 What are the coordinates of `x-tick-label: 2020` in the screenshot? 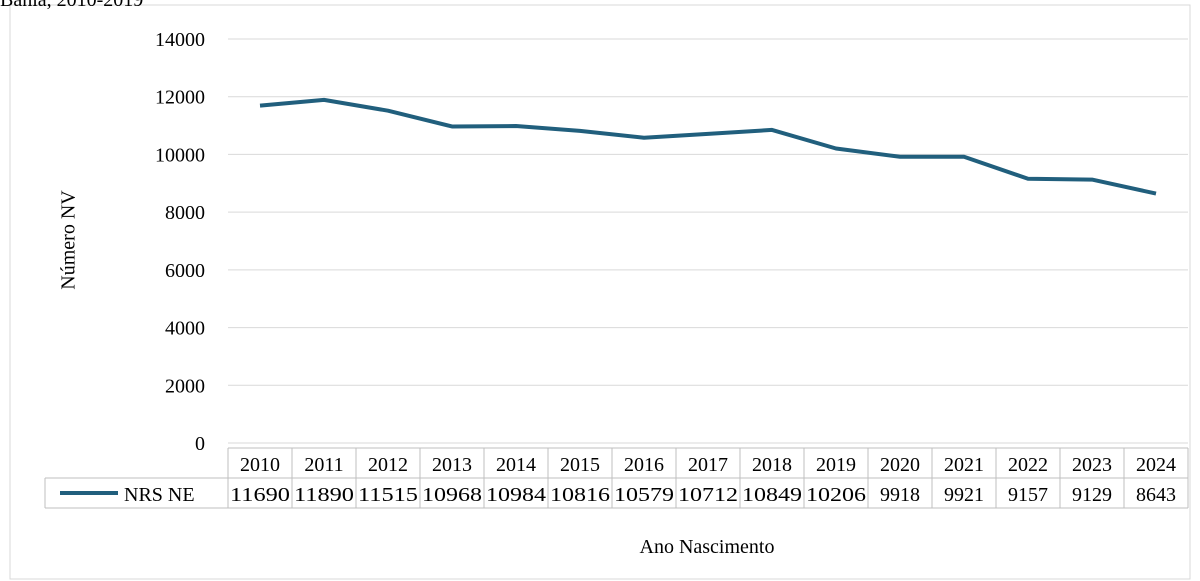 It's located at (900, 465).